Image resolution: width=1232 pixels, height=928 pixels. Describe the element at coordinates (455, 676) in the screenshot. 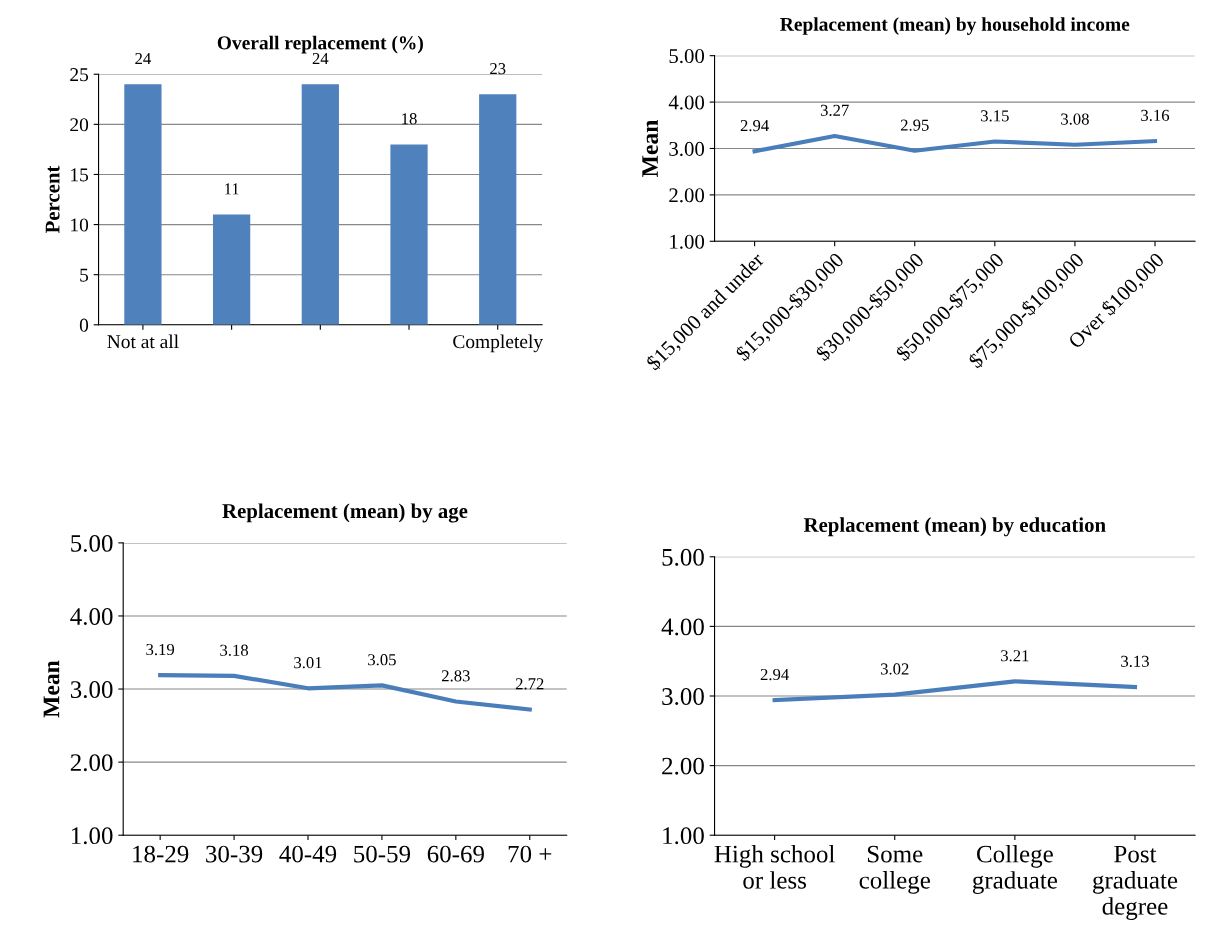

I see `data-label: 2.83` at that location.